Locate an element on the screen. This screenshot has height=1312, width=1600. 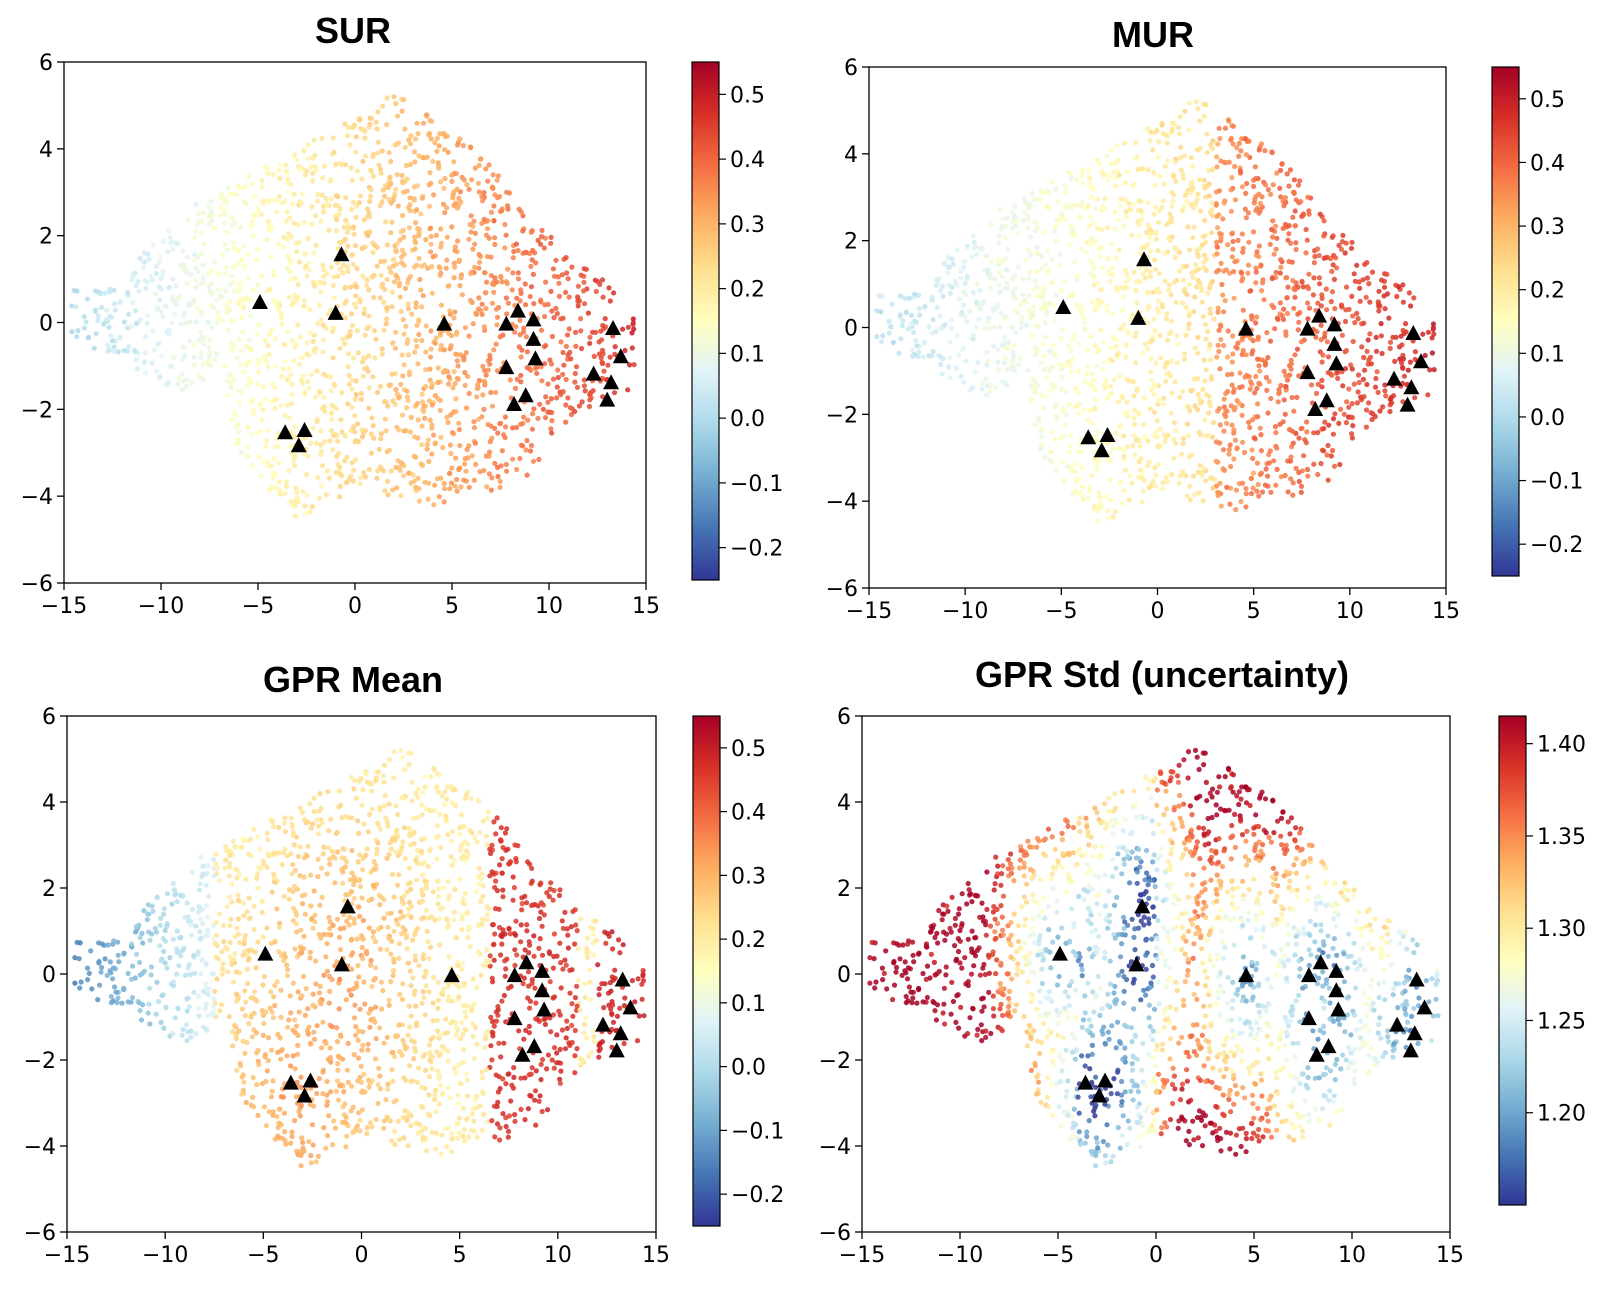
y-tick-label: −2 is located at coordinates (842, 415).